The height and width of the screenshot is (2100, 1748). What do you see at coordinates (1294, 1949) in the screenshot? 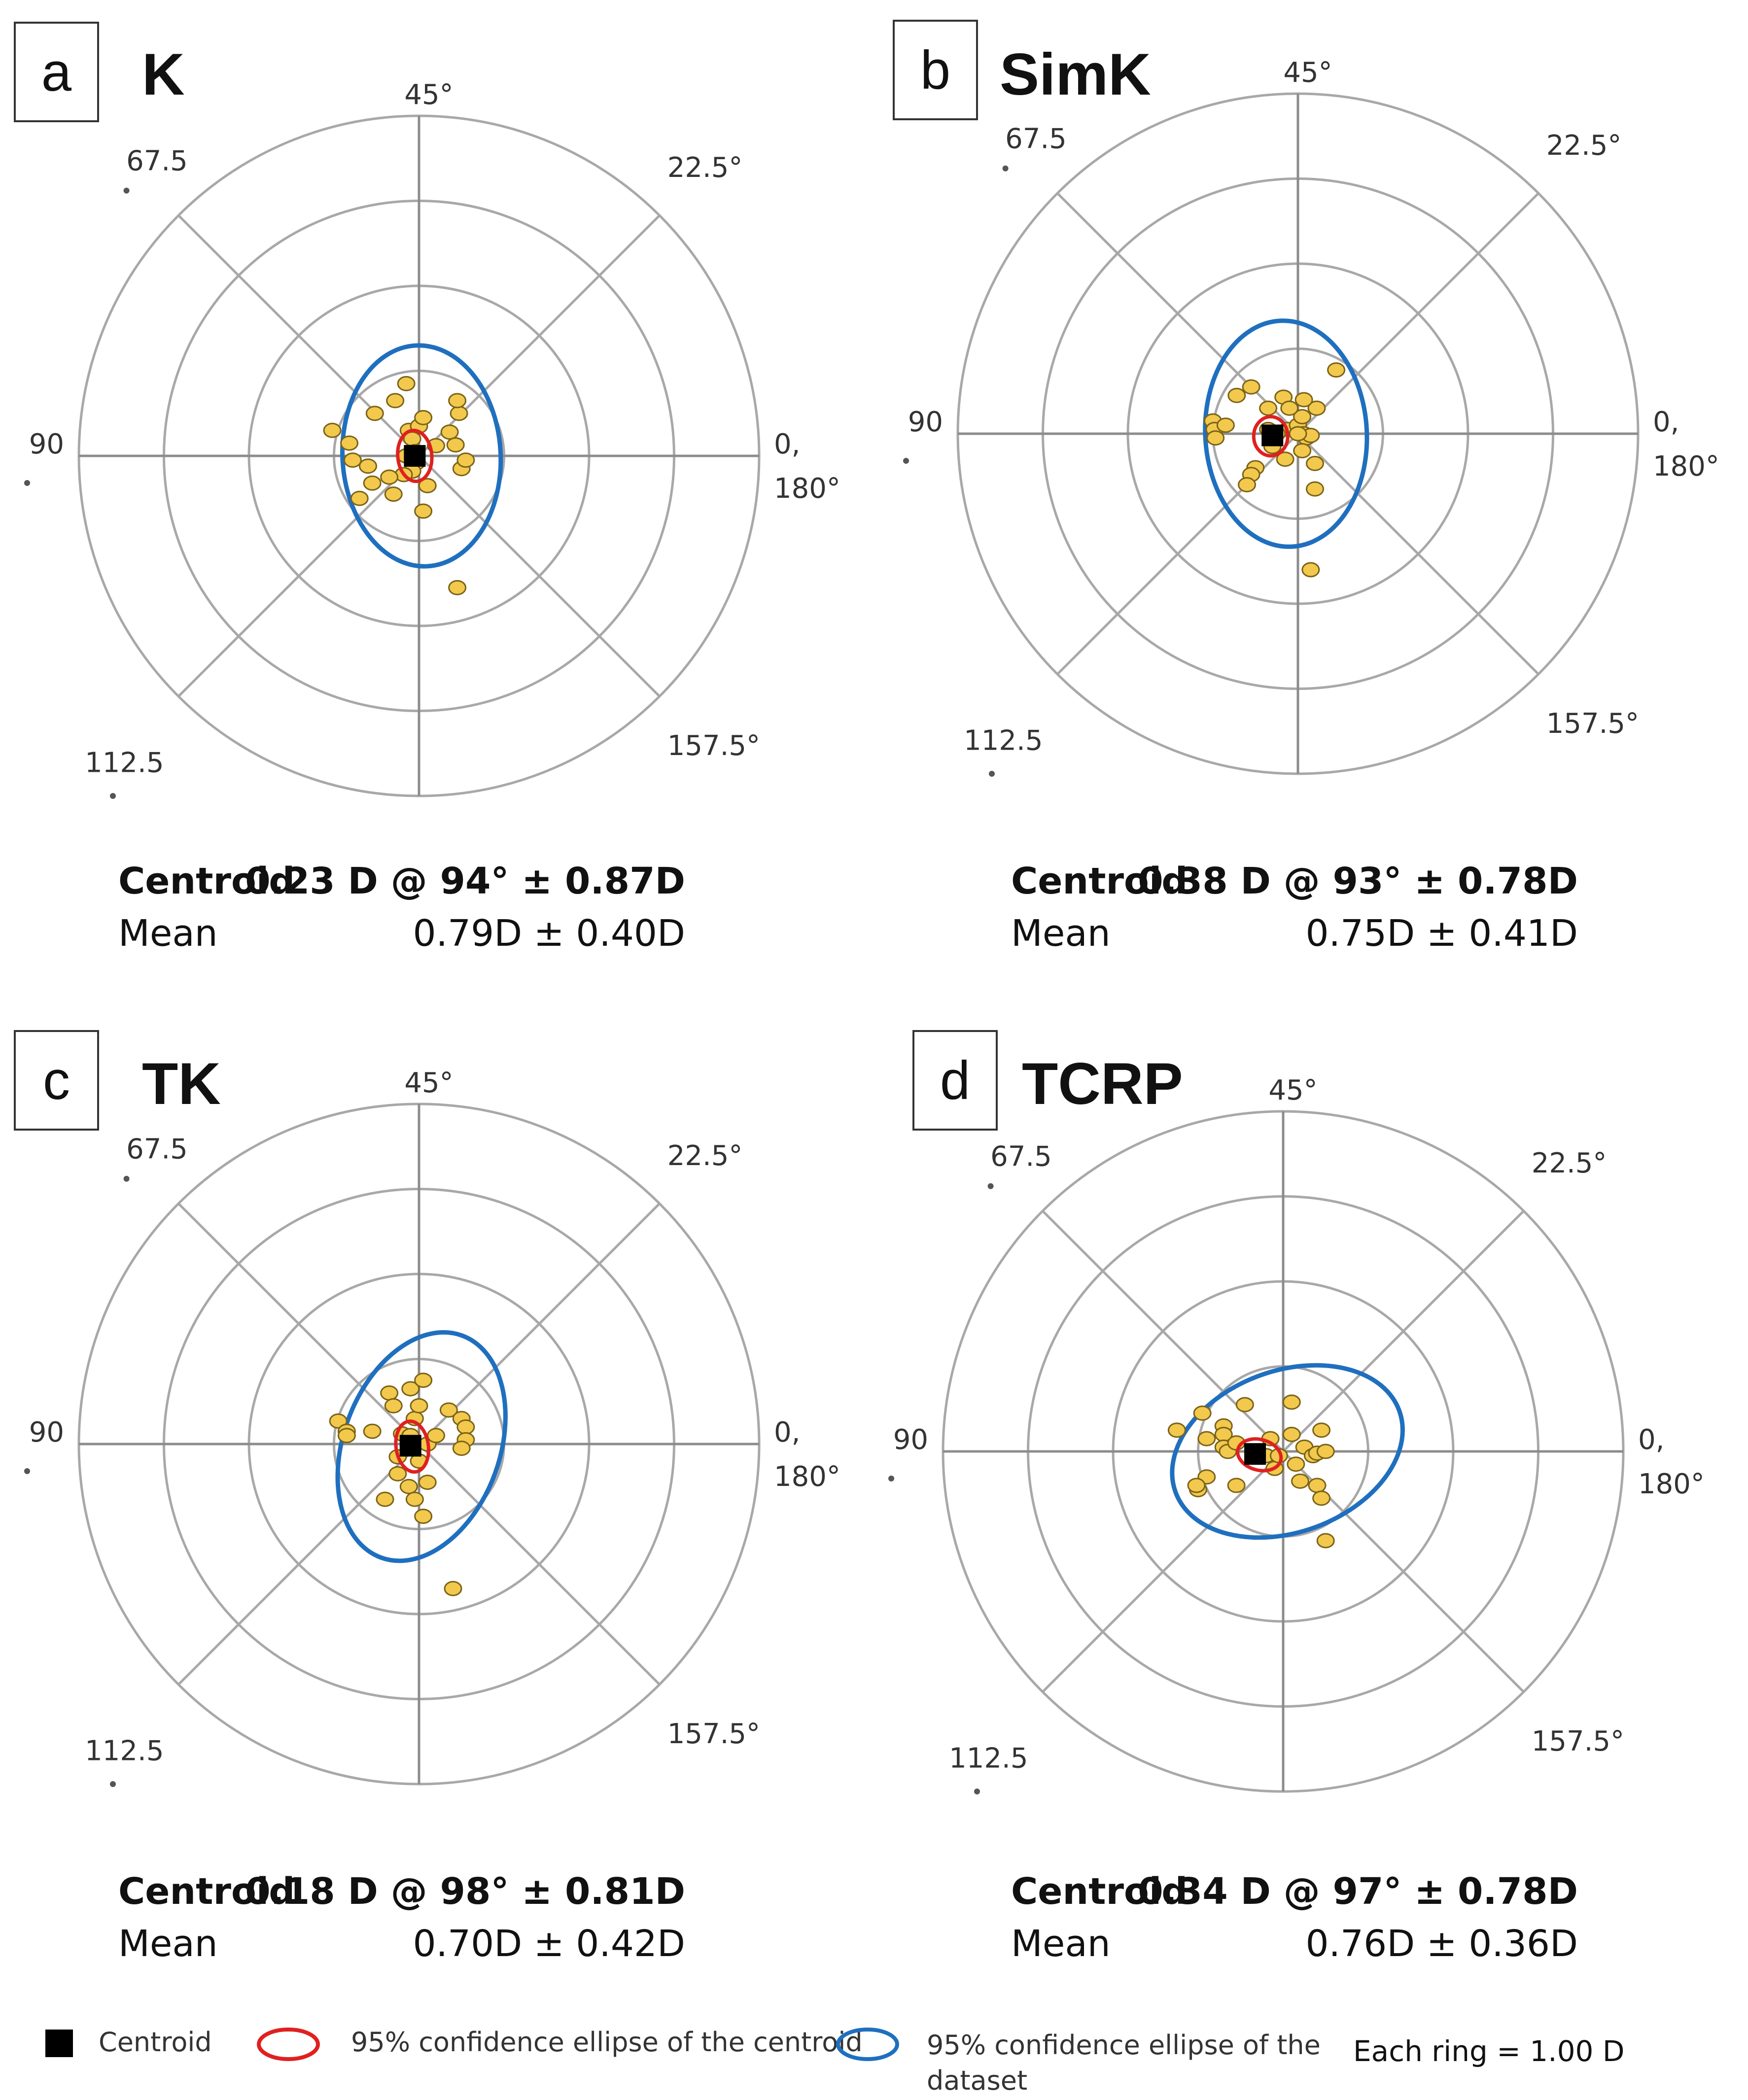
I see `mean-row: Mean 0.76D ± 0.36D` at bounding box center [1294, 1949].